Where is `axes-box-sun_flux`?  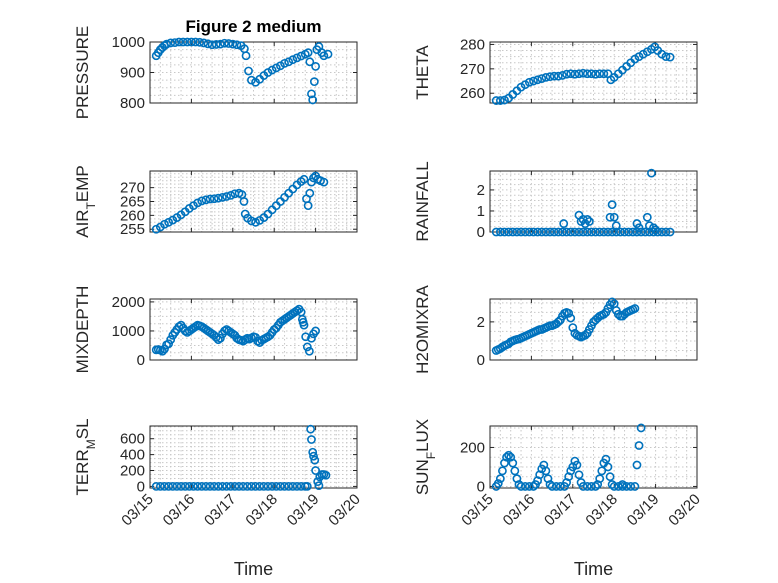
axes-box-sun_flux is located at coordinates (593, 457).